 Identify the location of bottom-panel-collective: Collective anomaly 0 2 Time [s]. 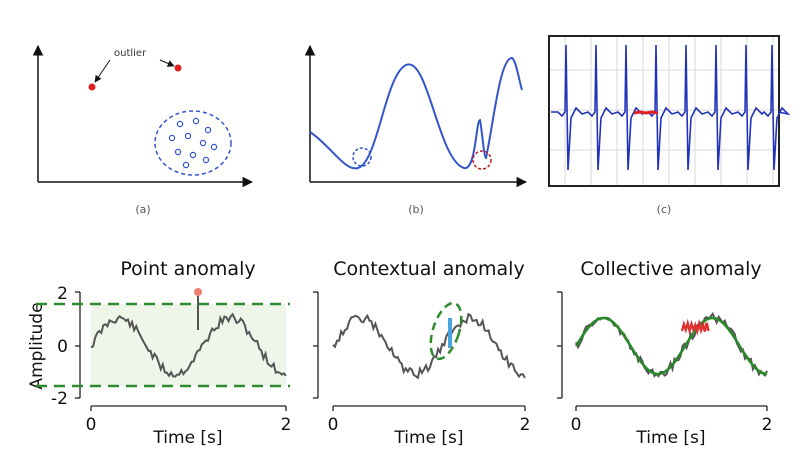
(664, 353).